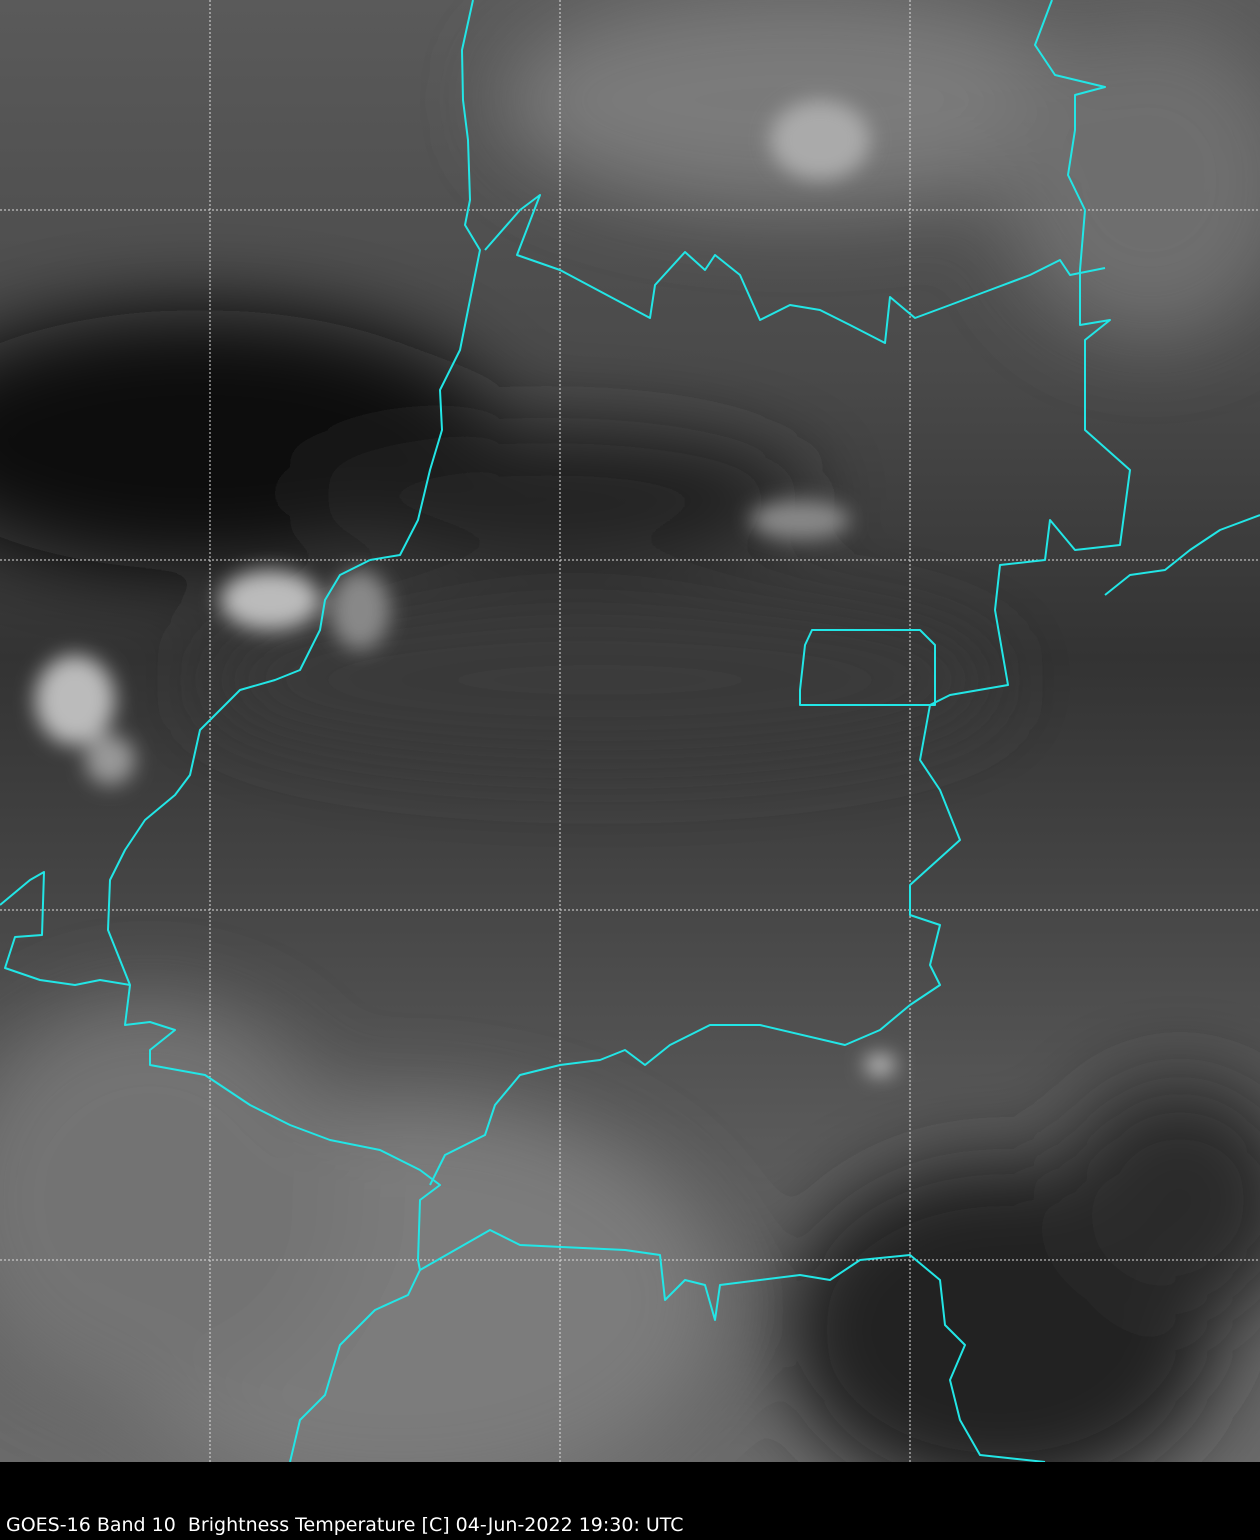  Describe the element at coordinates (1182, 555) in the screenshot. I see `boundary-east-branch` at that location.